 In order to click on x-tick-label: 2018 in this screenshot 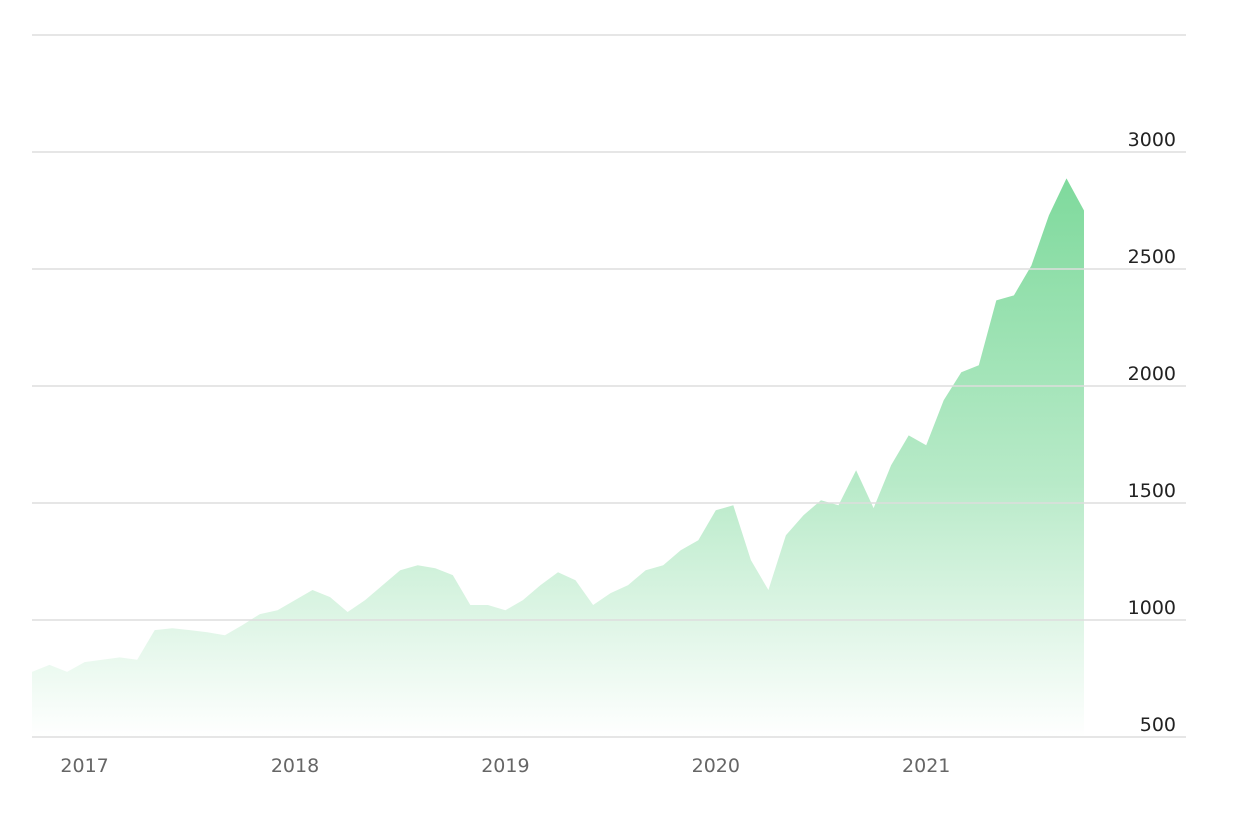, I will do `click(295, 766)`.